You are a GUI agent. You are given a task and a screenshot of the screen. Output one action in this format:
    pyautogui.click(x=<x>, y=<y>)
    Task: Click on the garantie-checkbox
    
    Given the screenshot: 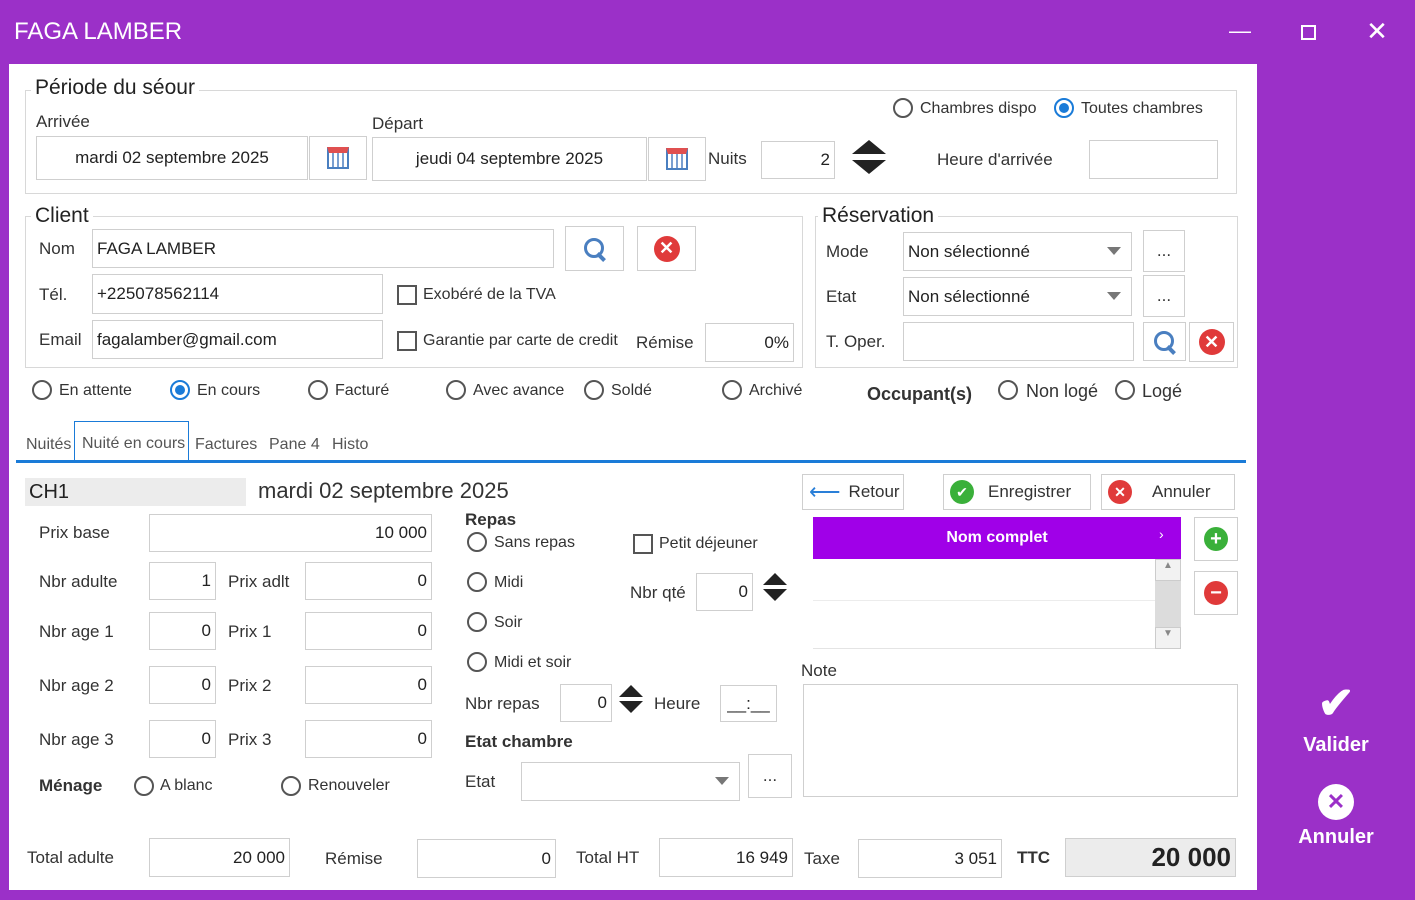 What is the action you would take?
    pyautogui.click(x=407, y=341)
    